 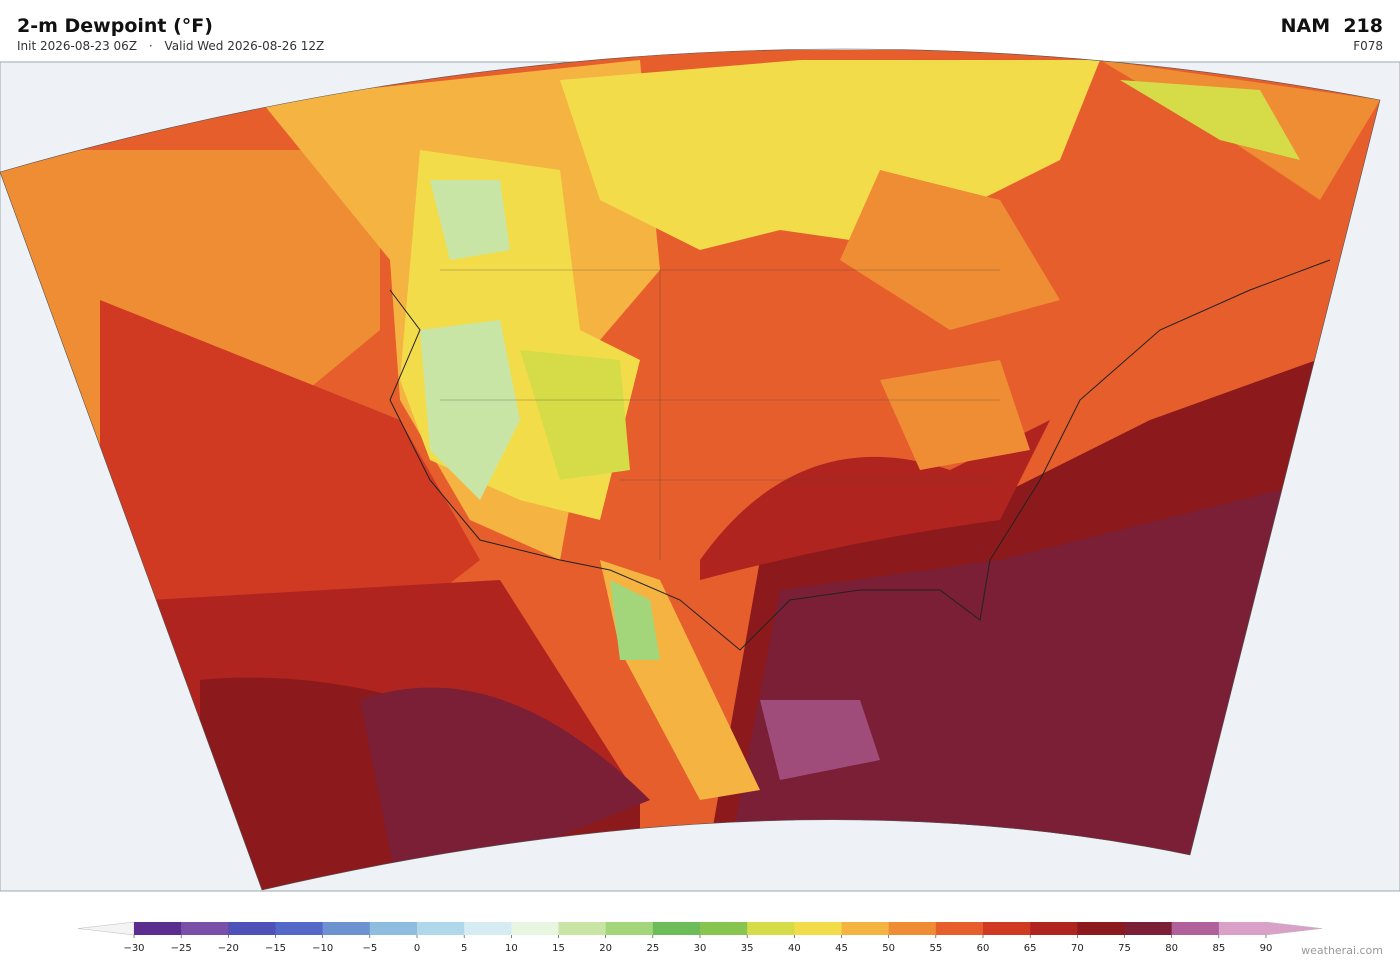 What do you see at coordinates (77, 46) in the screenshot?
I see `init-time: Init 2026-08-23 06Z` at bounding box center [77, 46].